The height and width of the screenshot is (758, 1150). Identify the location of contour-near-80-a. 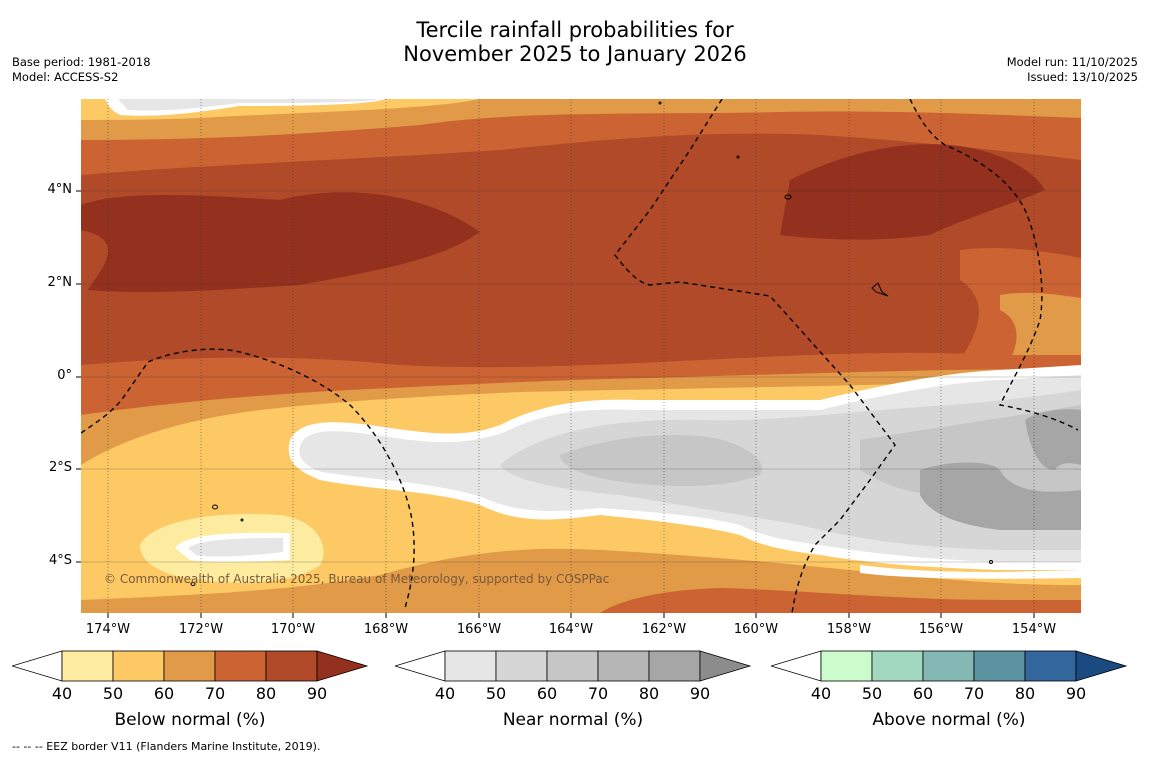
(1000, 496).